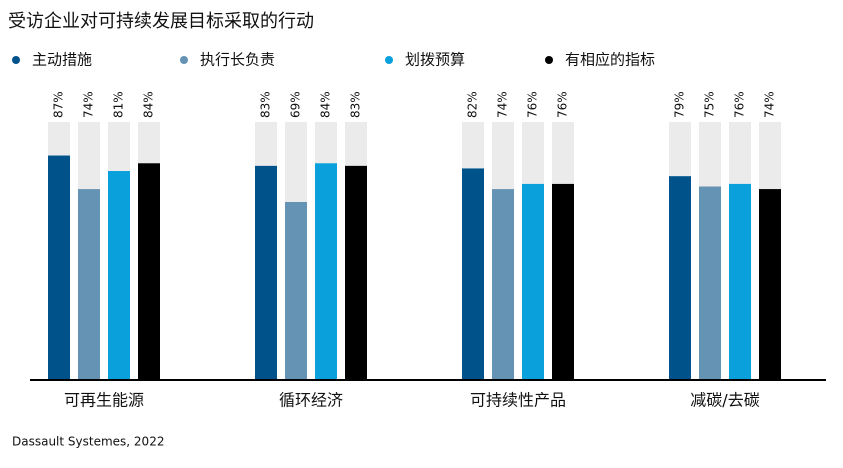  What do you see at coordinates (724, 400) in the screenshot?
I see `x-tick-label: 减碳/去碳` at bounding box center [724, 400].